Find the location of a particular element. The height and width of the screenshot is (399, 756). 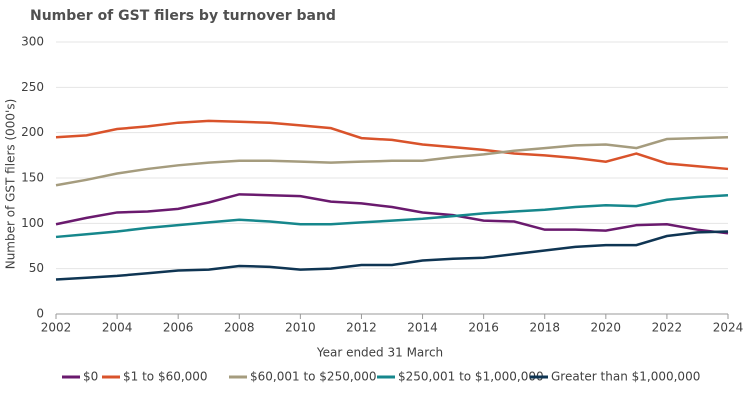

x-tick-label: 2020 is located at coordinates (606, 328).